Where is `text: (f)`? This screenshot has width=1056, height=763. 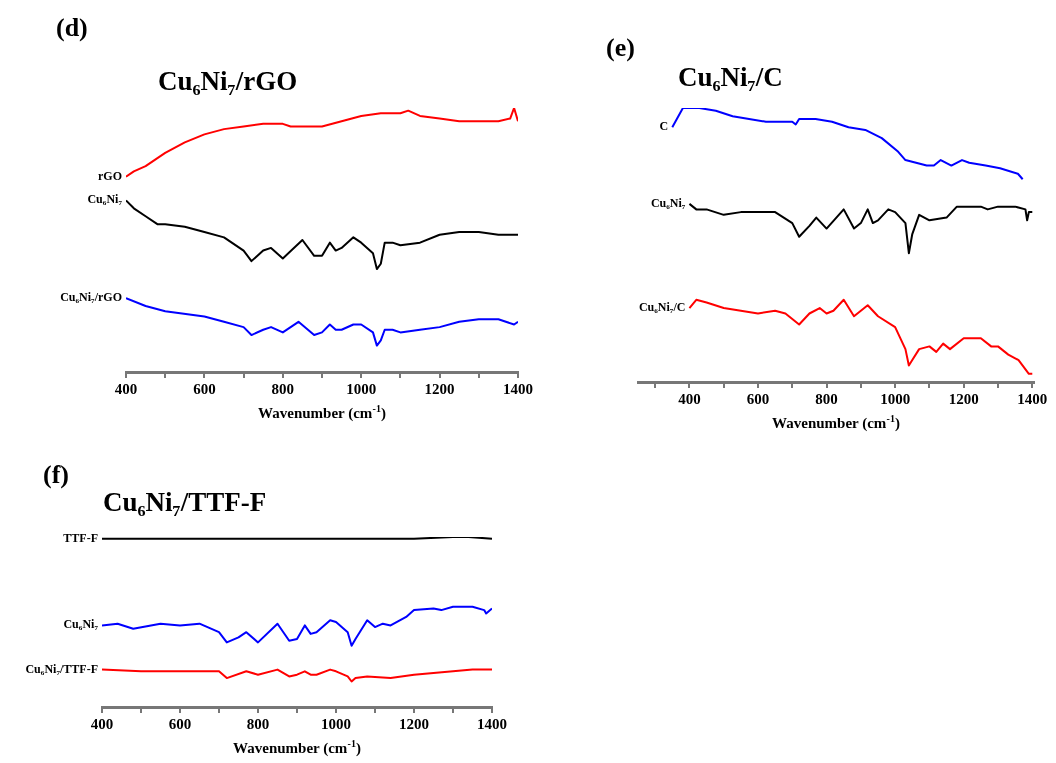 text: (f) is located at coordinates (56, 474).